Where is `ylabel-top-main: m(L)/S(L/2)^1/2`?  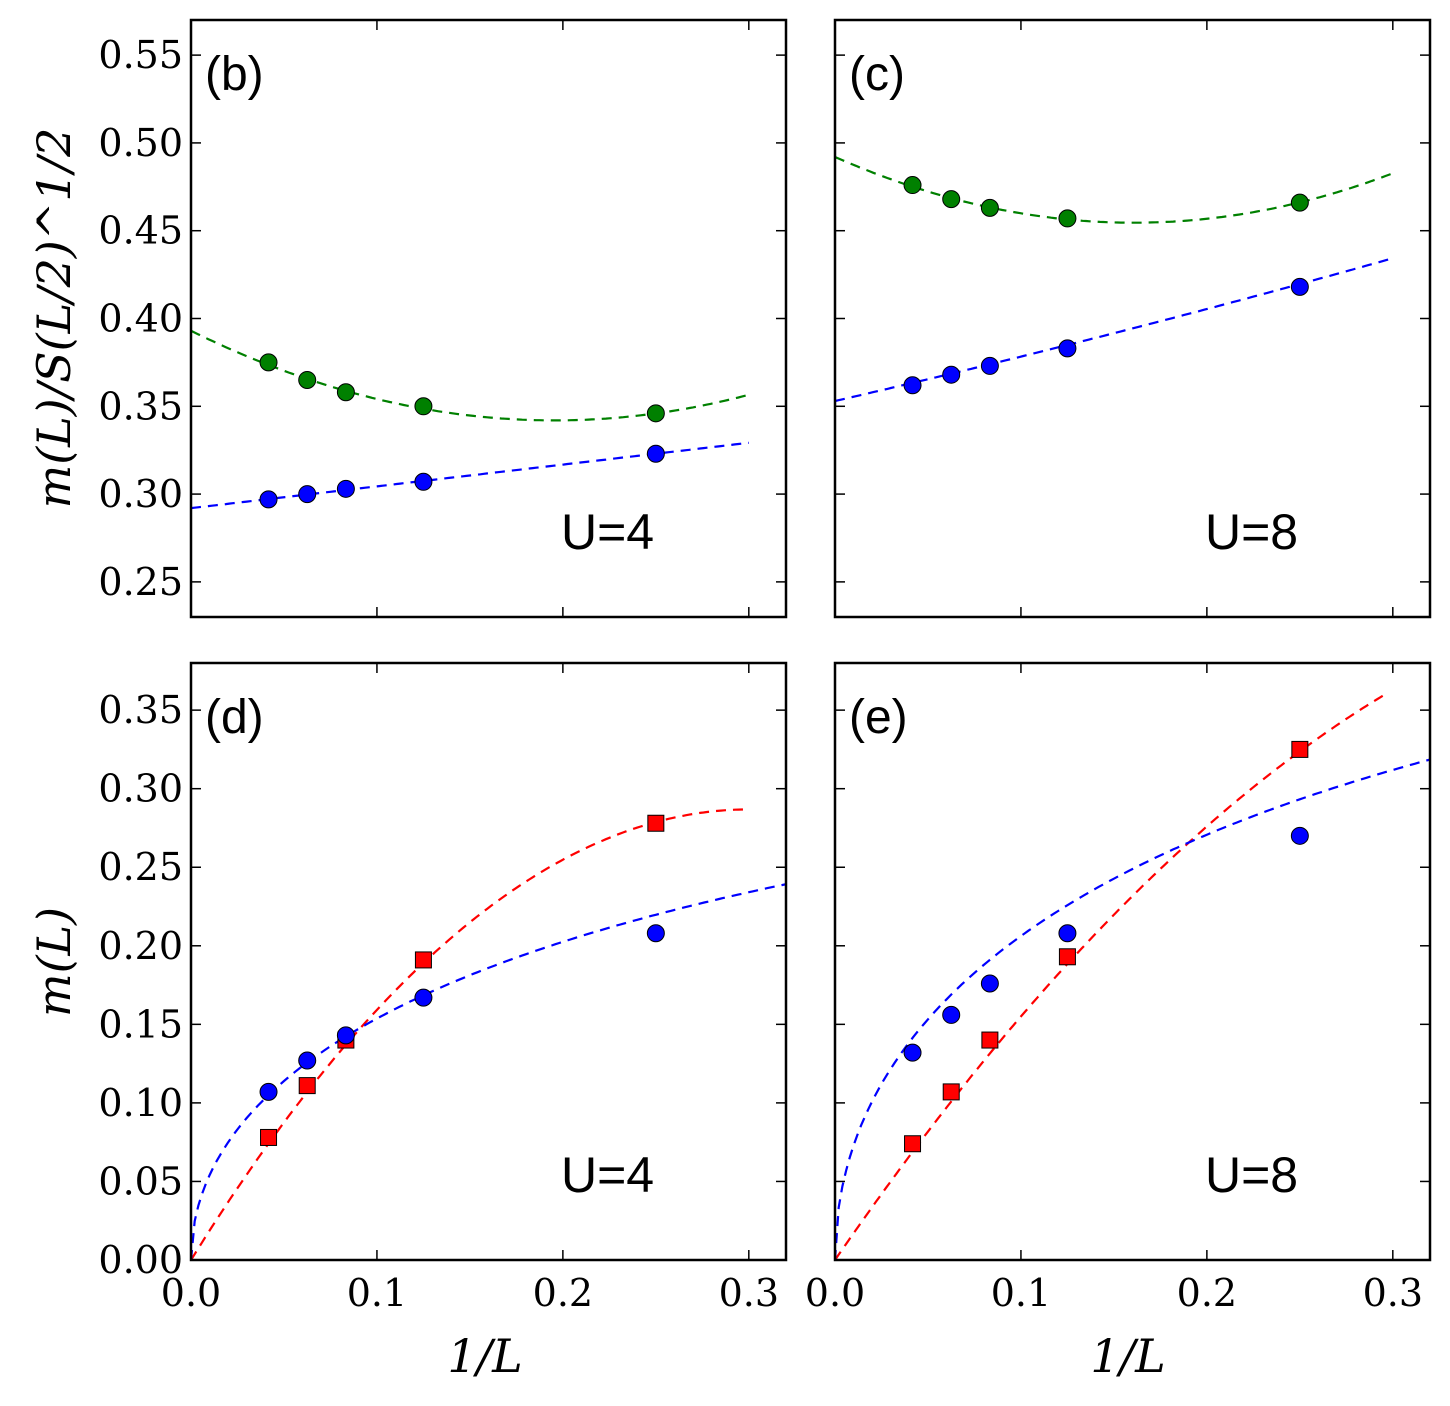 ylabel-top-main: m(L)/S(L/2)^1/2 is located at coordinates (54, 318).